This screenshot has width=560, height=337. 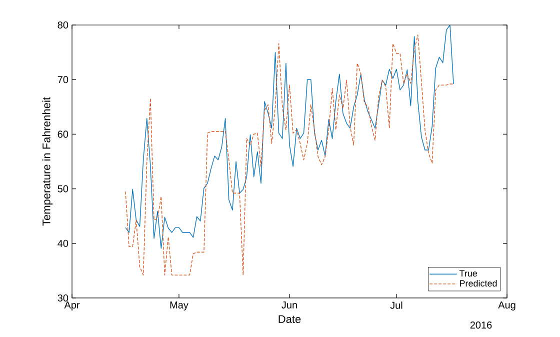 I want to click on y-tick-label: 70, so click(x=63, y=80).